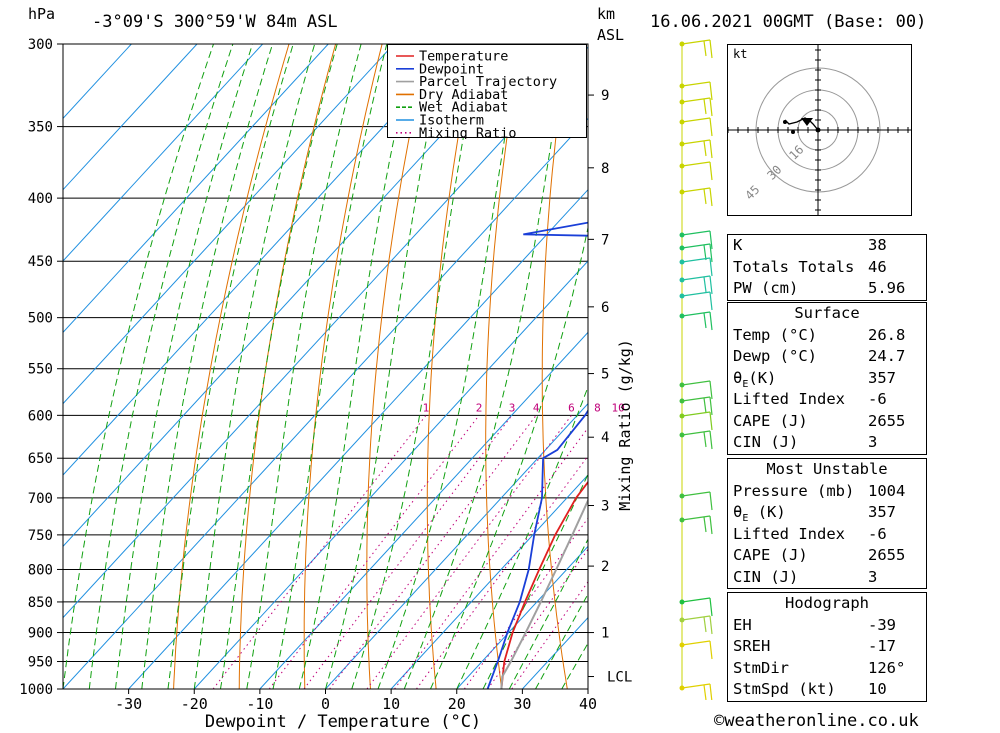 Image resolution: width=1000 pixels, height=733 pixels. I want to click on surface-dewp-value: 24.7, so click(887, 356).